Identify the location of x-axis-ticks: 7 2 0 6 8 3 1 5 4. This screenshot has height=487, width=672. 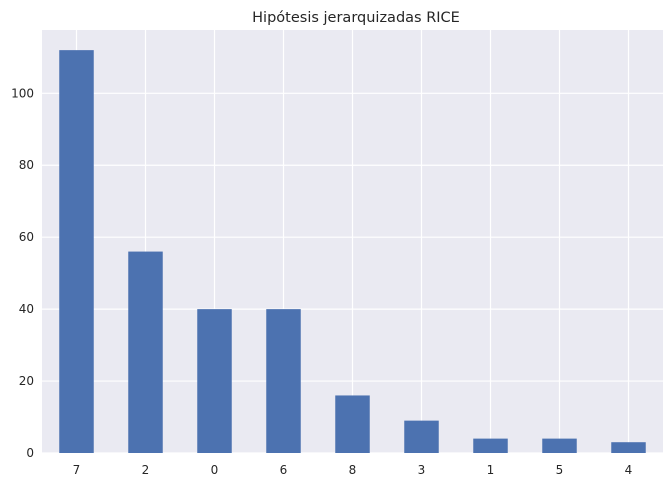
(353, 470).